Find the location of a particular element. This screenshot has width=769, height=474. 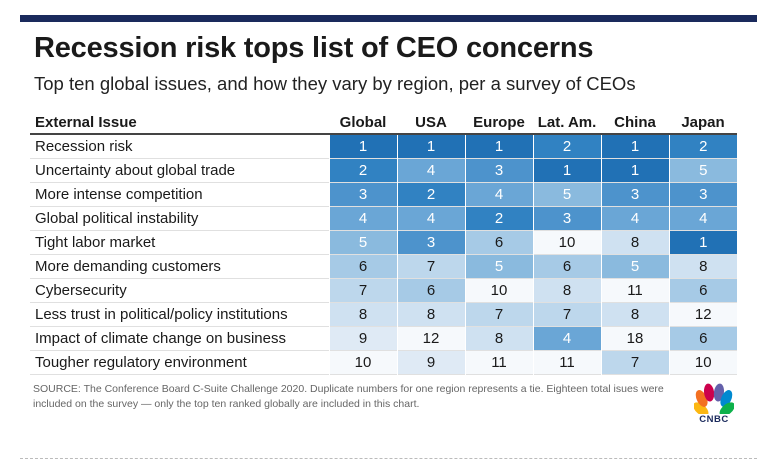

rank-cell-japan: 4 is located at coordinates (702, 218).